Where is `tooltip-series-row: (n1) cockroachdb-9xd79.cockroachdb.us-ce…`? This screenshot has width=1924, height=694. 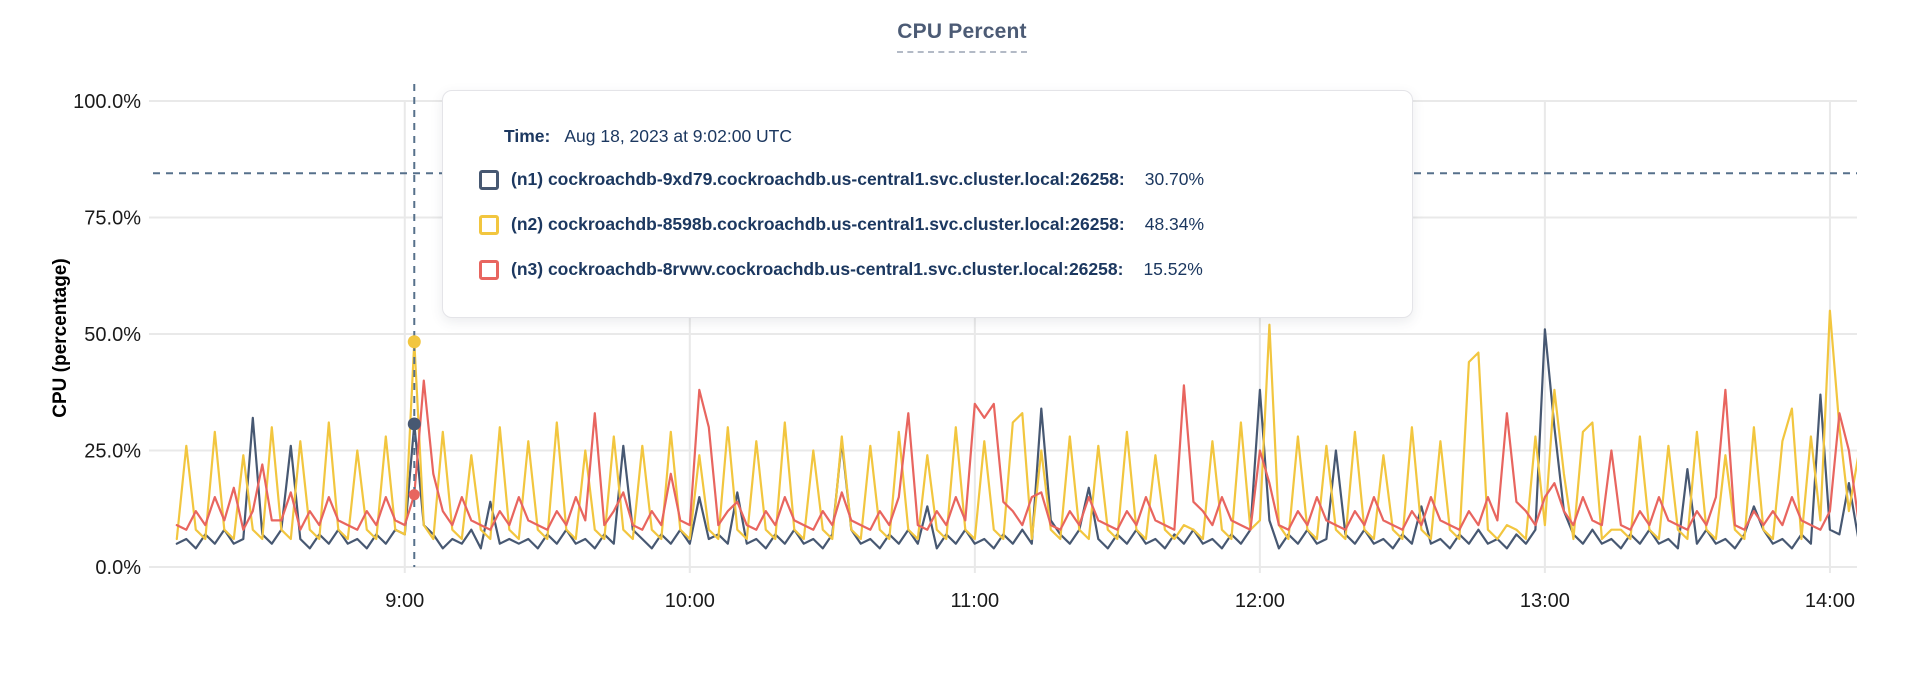 tooltip-series-row: (n1) cockroachdb-9xd79.cockroachdb.us-ce… is located at coordinates (930, 179).